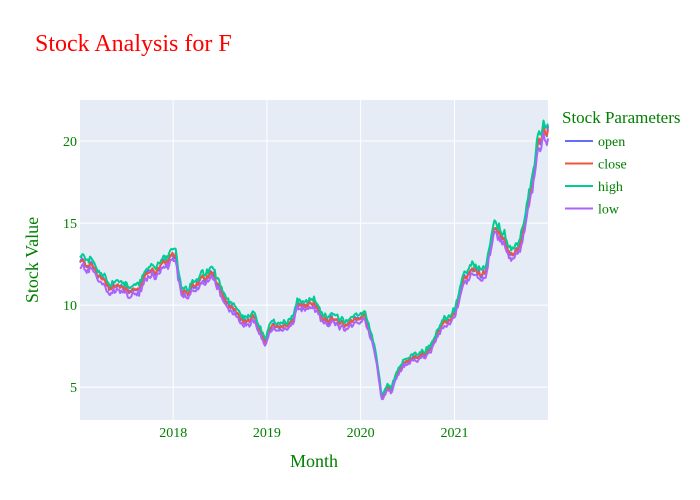  What do you see at coordinates (595, 142) in the screenshot?
I see `legend-item-open: open` at bounding box center [595, 142].